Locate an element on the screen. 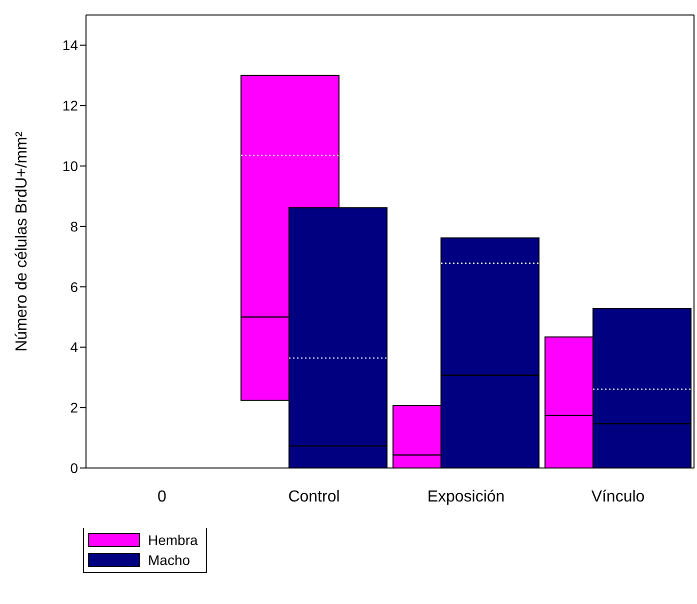 Image resolution: width=697 pixels, height=604 pixels. x-tick-label: Exposición is located at coordinates (466, 497).